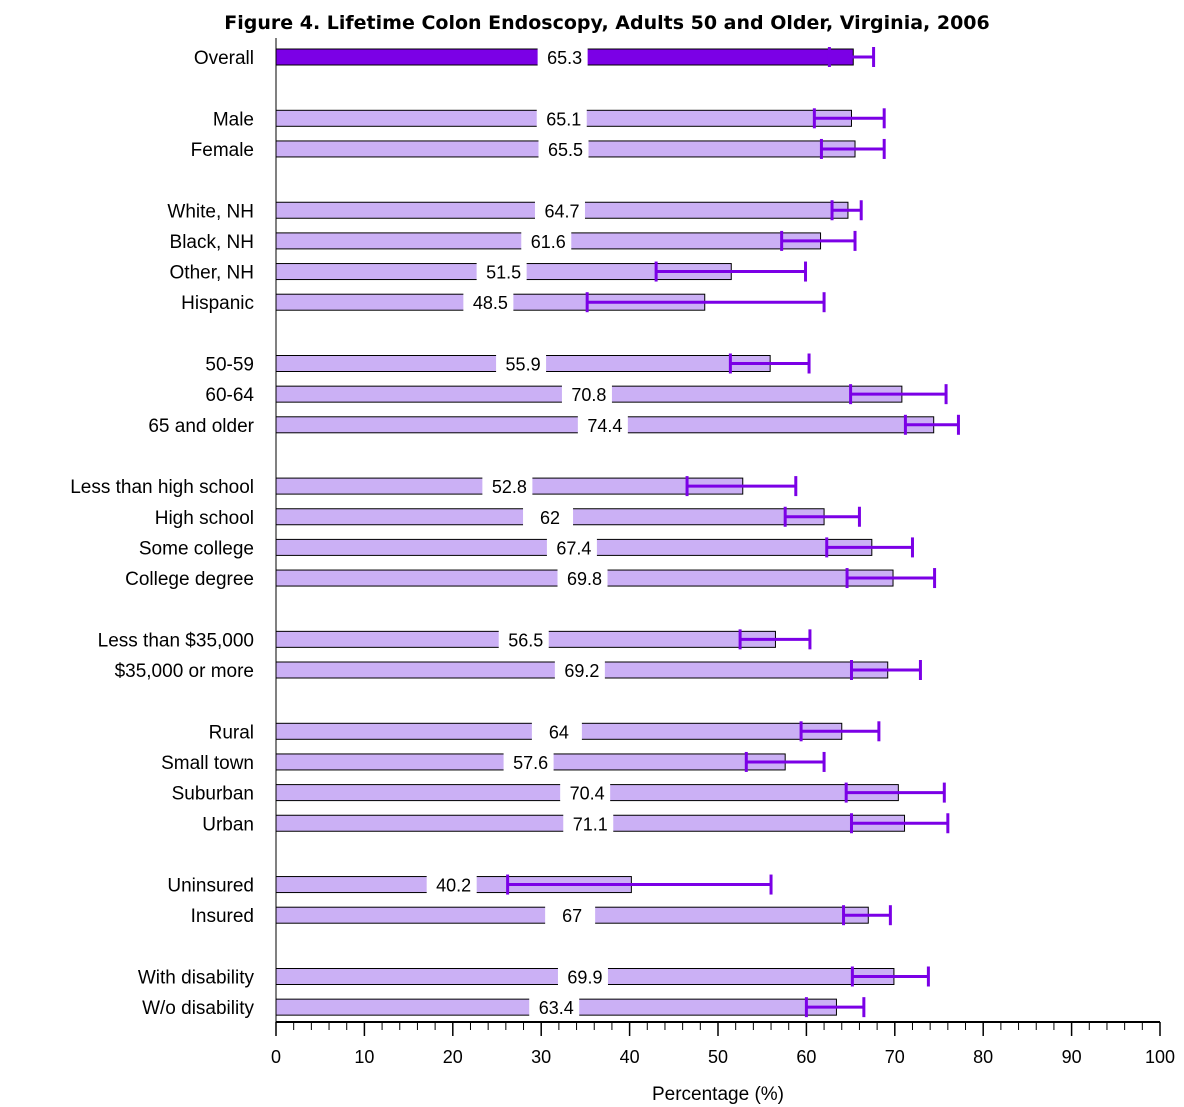 This screenshot has height=1107, width=1184. Describe the element at coordinates (276, 1057) in the screenshot. I see `x-tick-label-0: 0` at that location.